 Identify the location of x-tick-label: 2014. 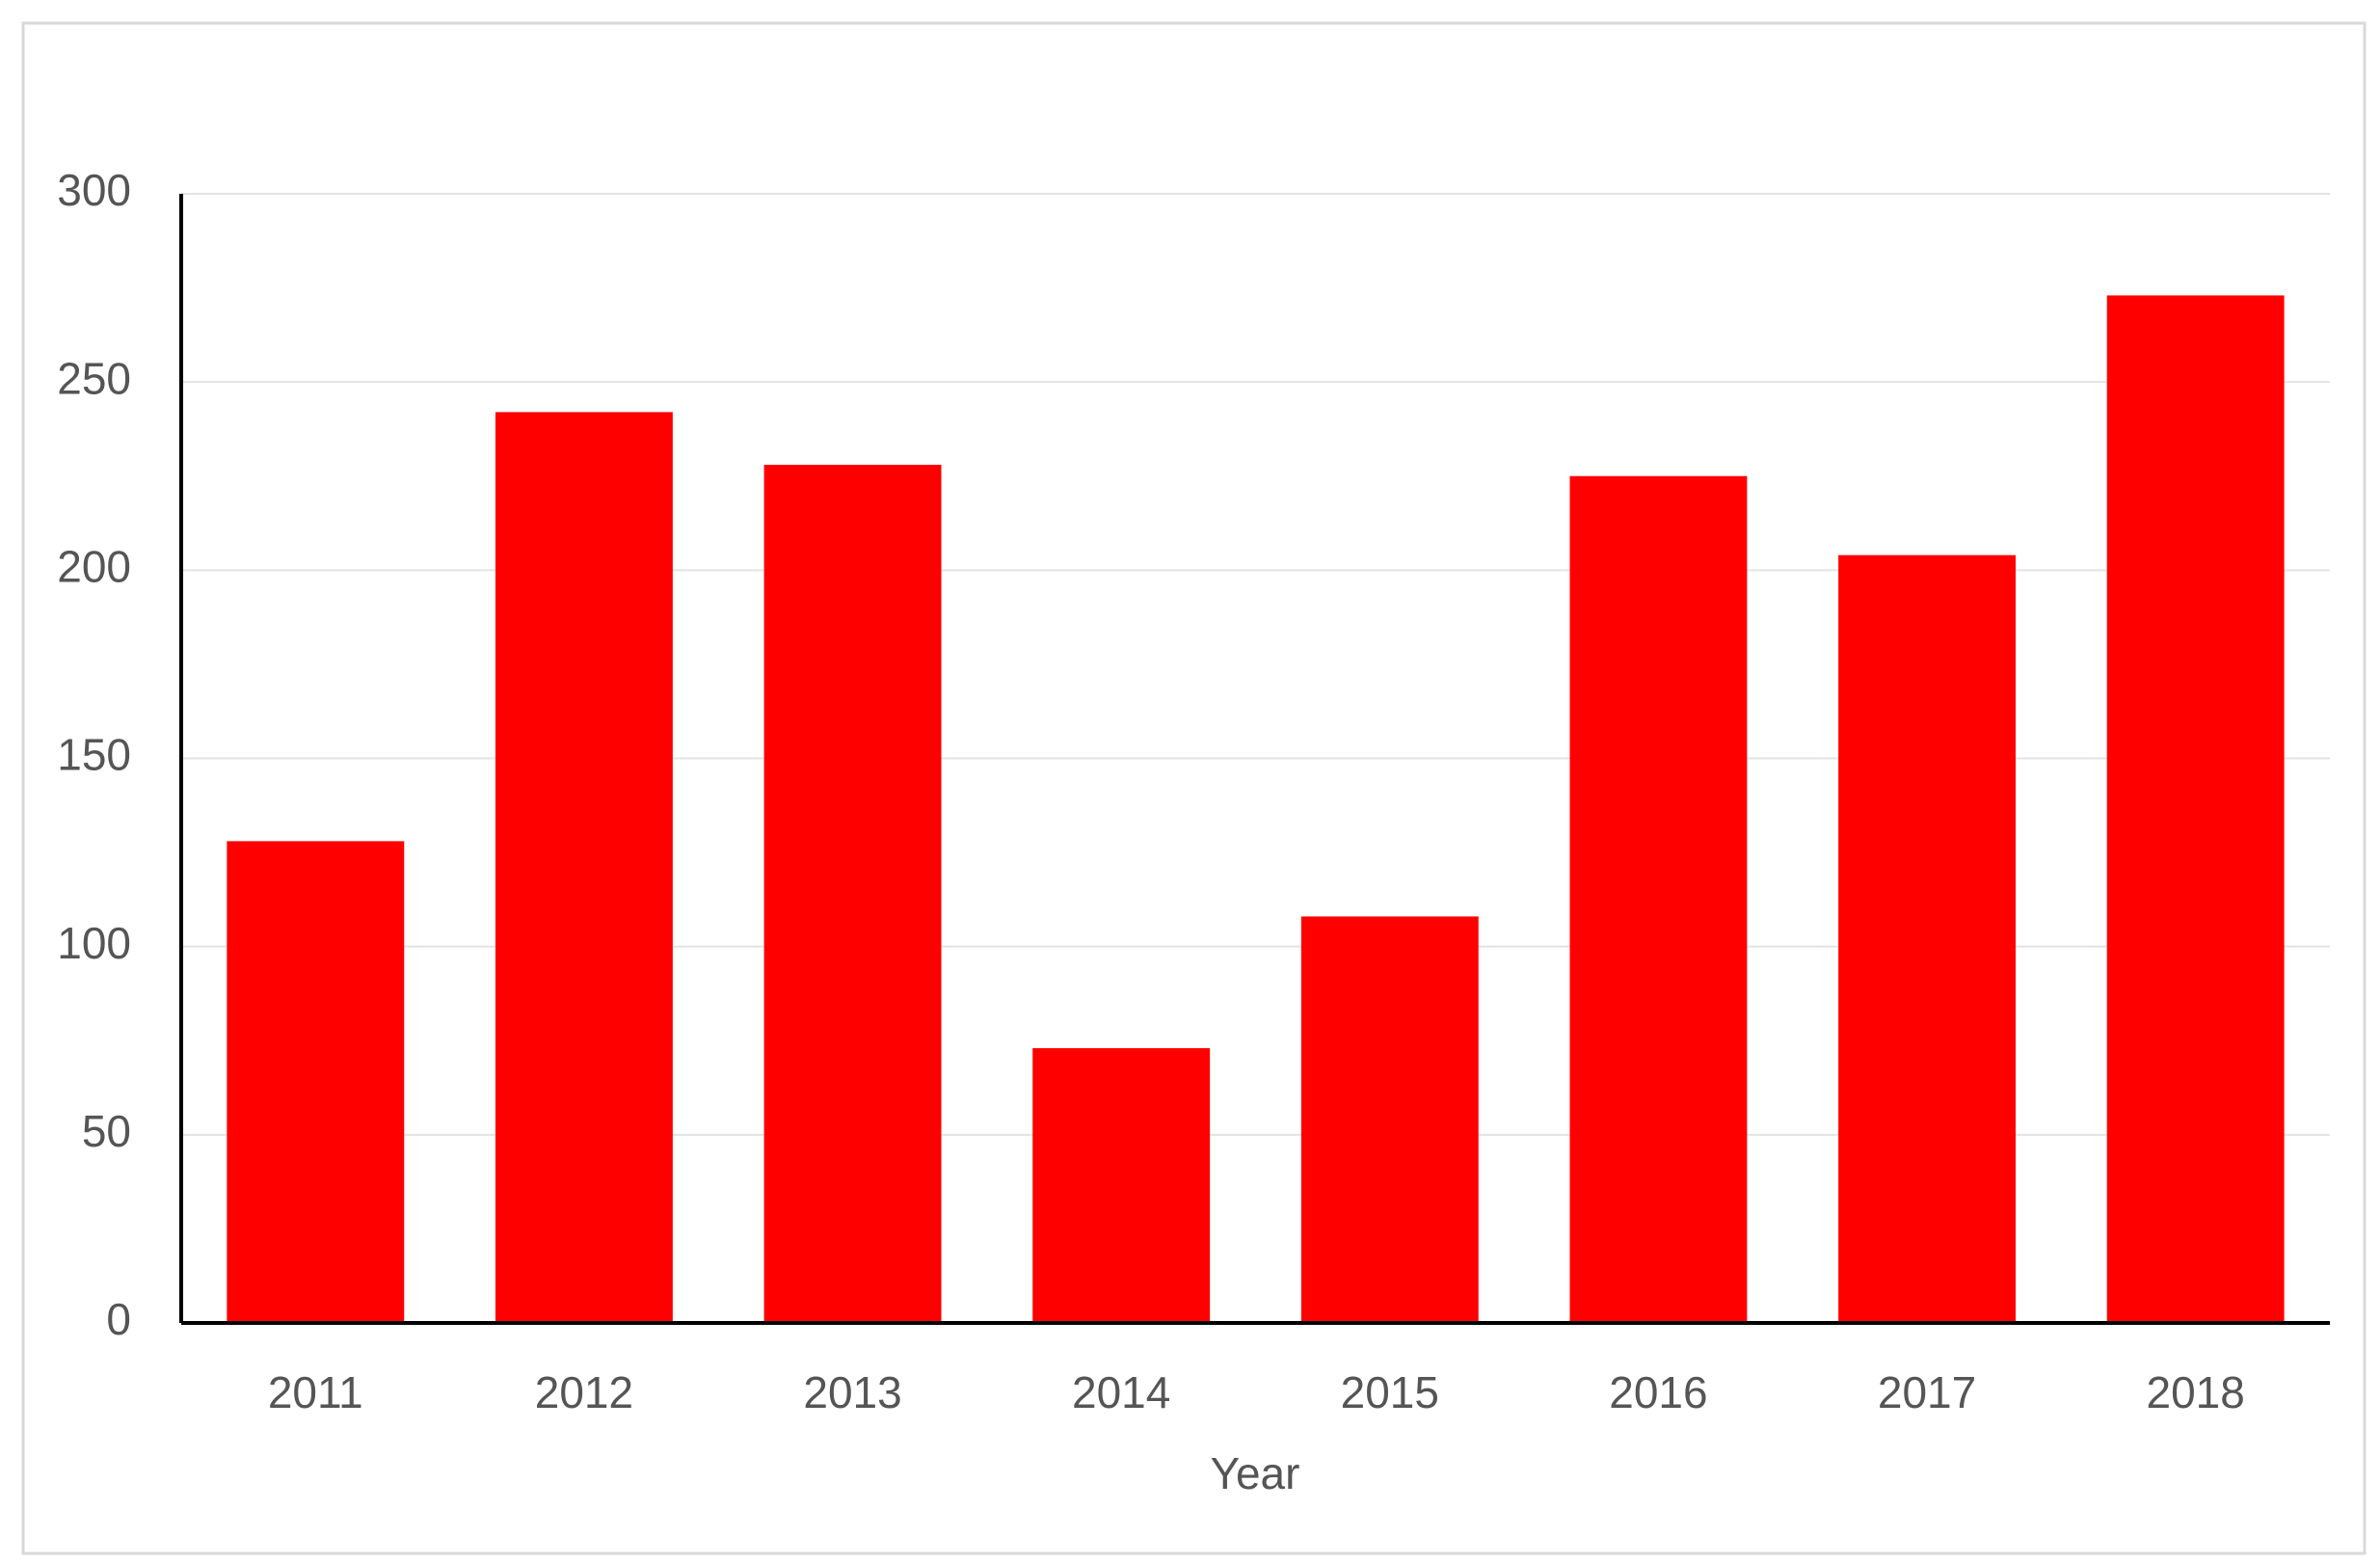
(1121, 1392).